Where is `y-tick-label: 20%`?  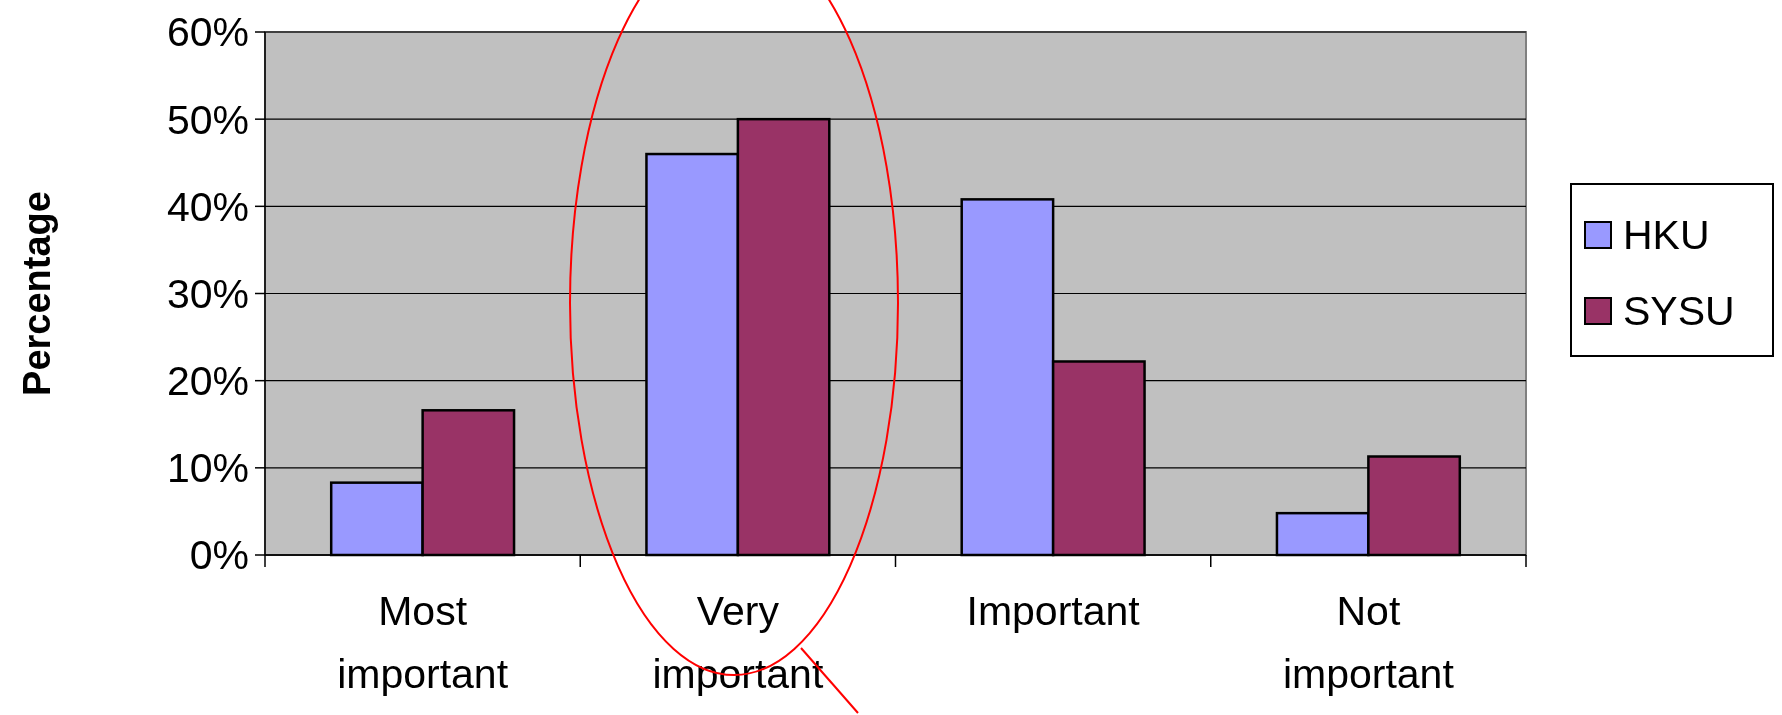 y-tick-label: 20% is located at coordinates (207, 381).